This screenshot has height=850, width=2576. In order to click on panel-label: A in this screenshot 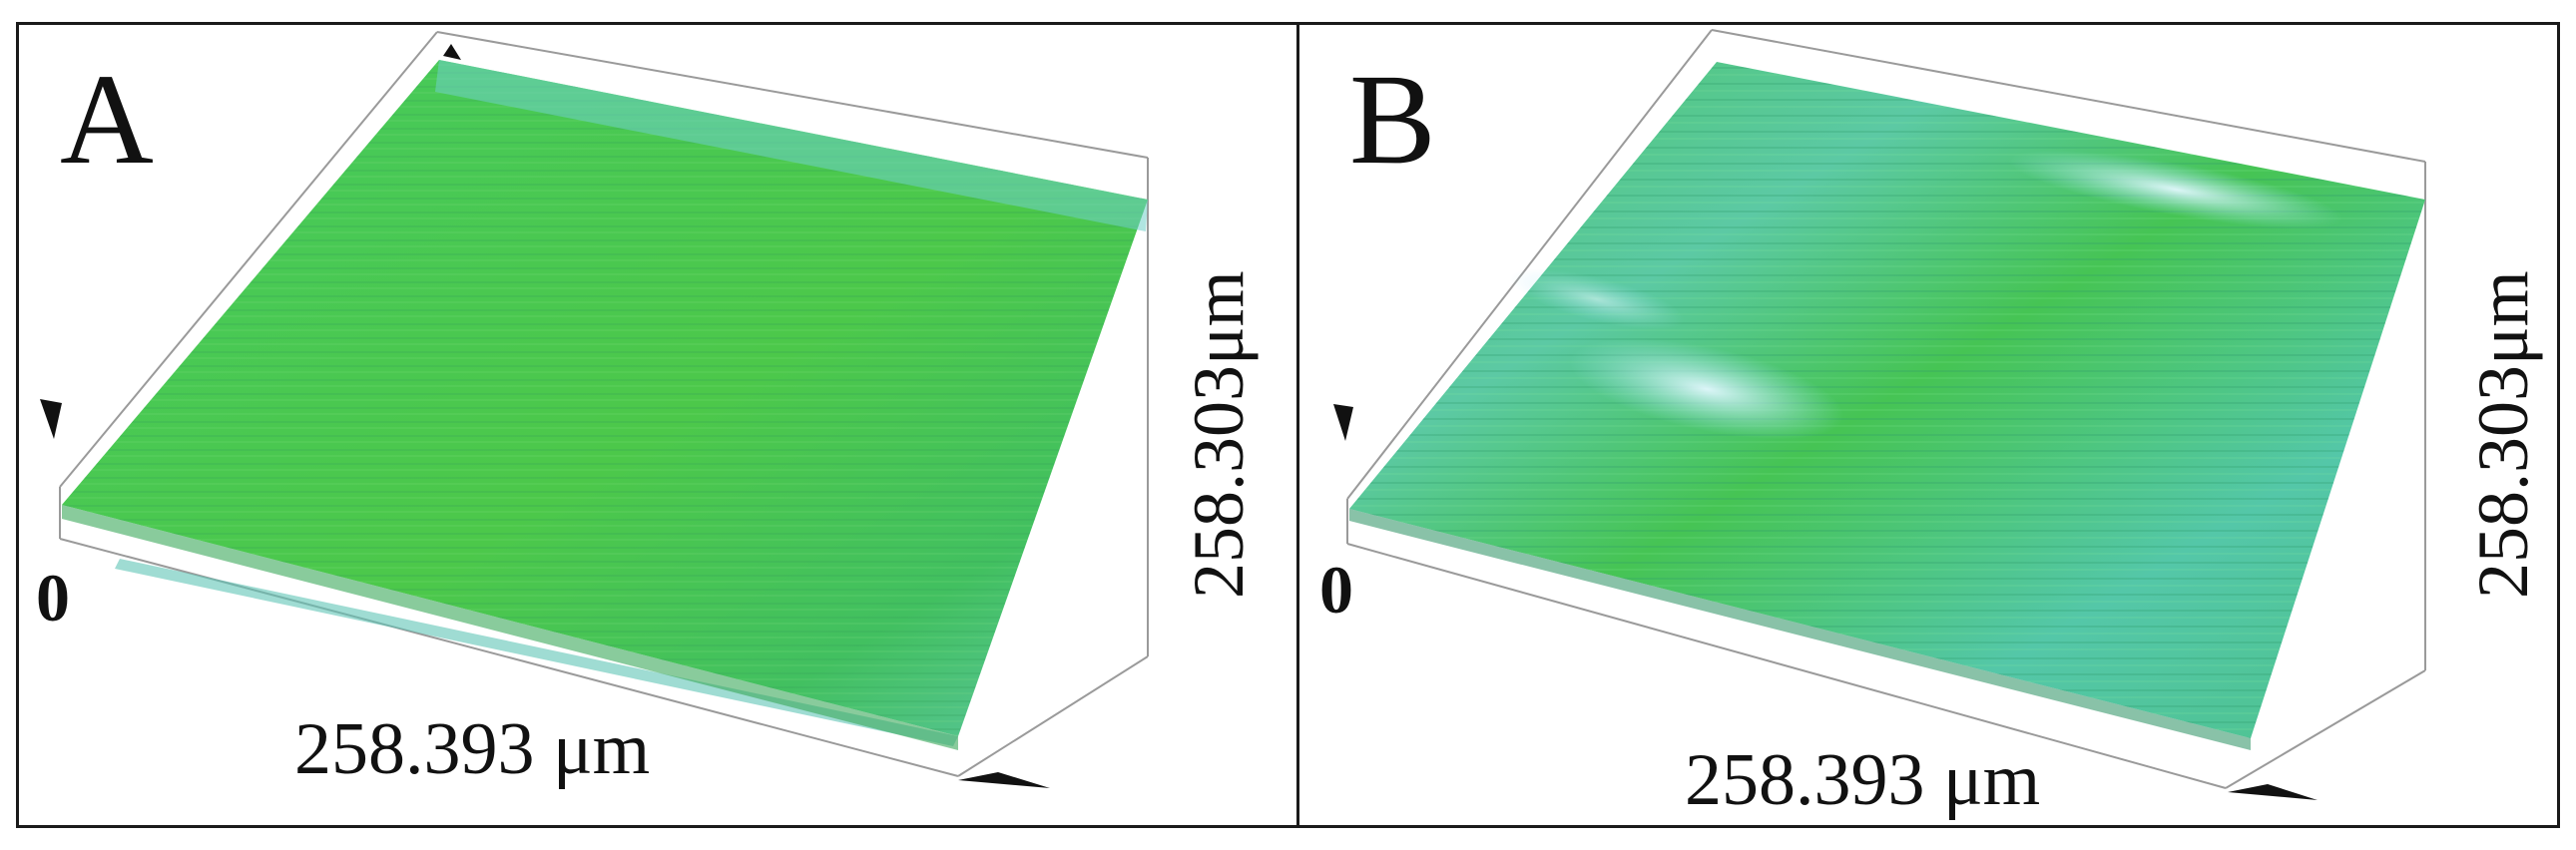, I will do `click(107, 120)`.